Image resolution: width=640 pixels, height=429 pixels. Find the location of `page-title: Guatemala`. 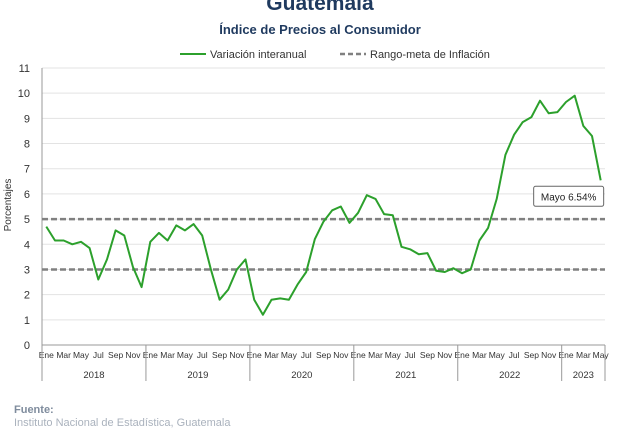

page-title: Guatemala is located at coordinates (320, 7).